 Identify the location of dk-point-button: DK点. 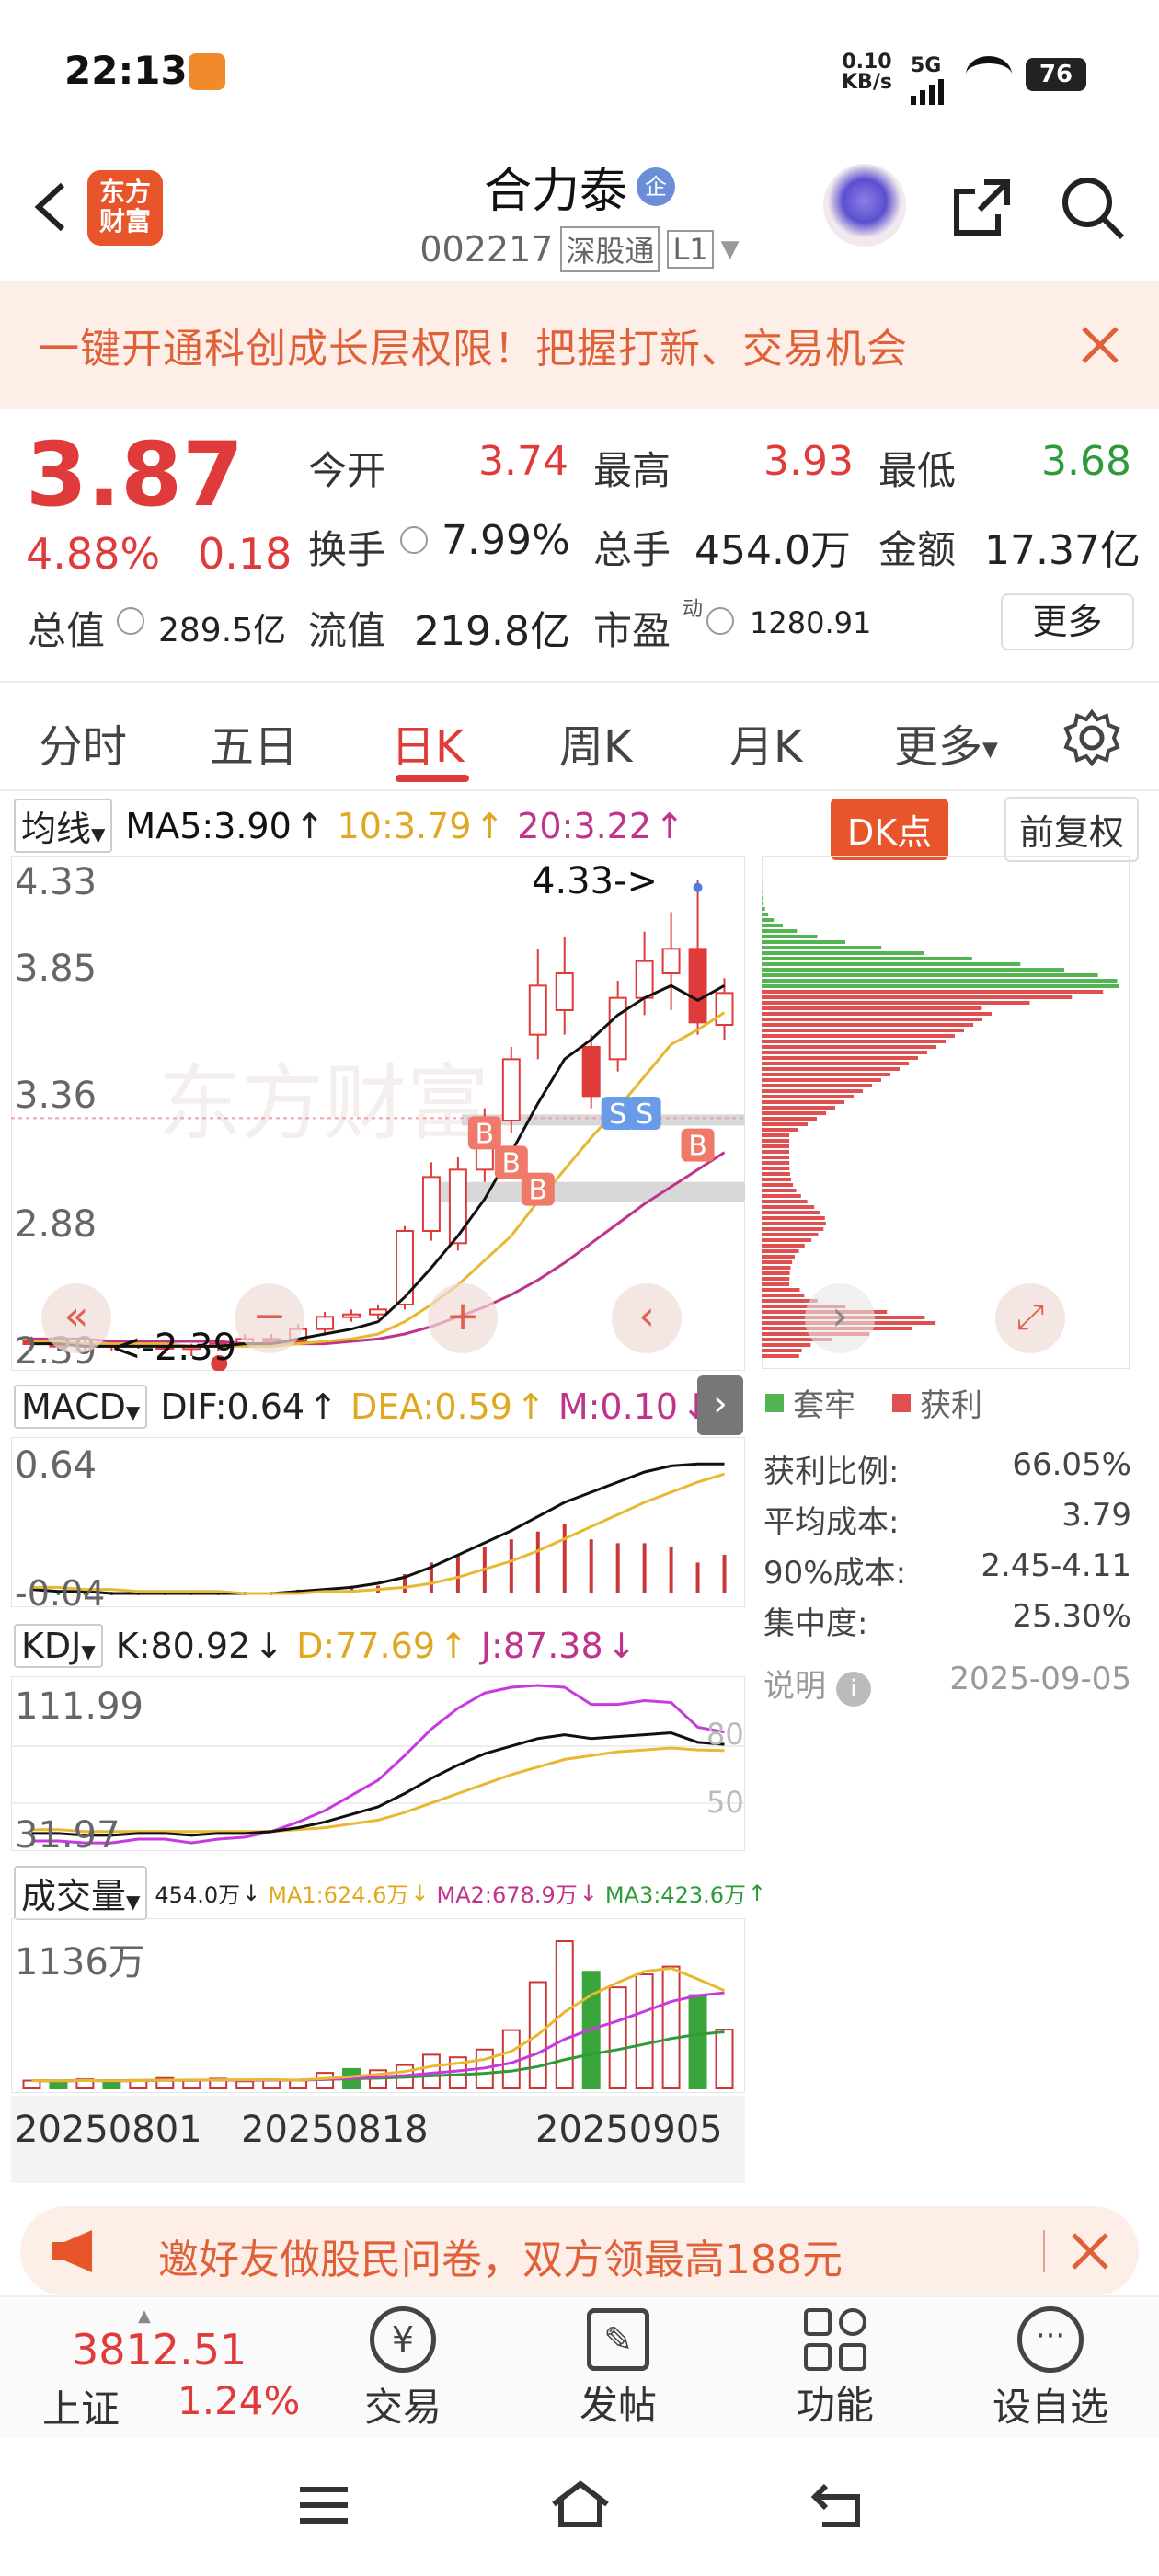
(890, 829).